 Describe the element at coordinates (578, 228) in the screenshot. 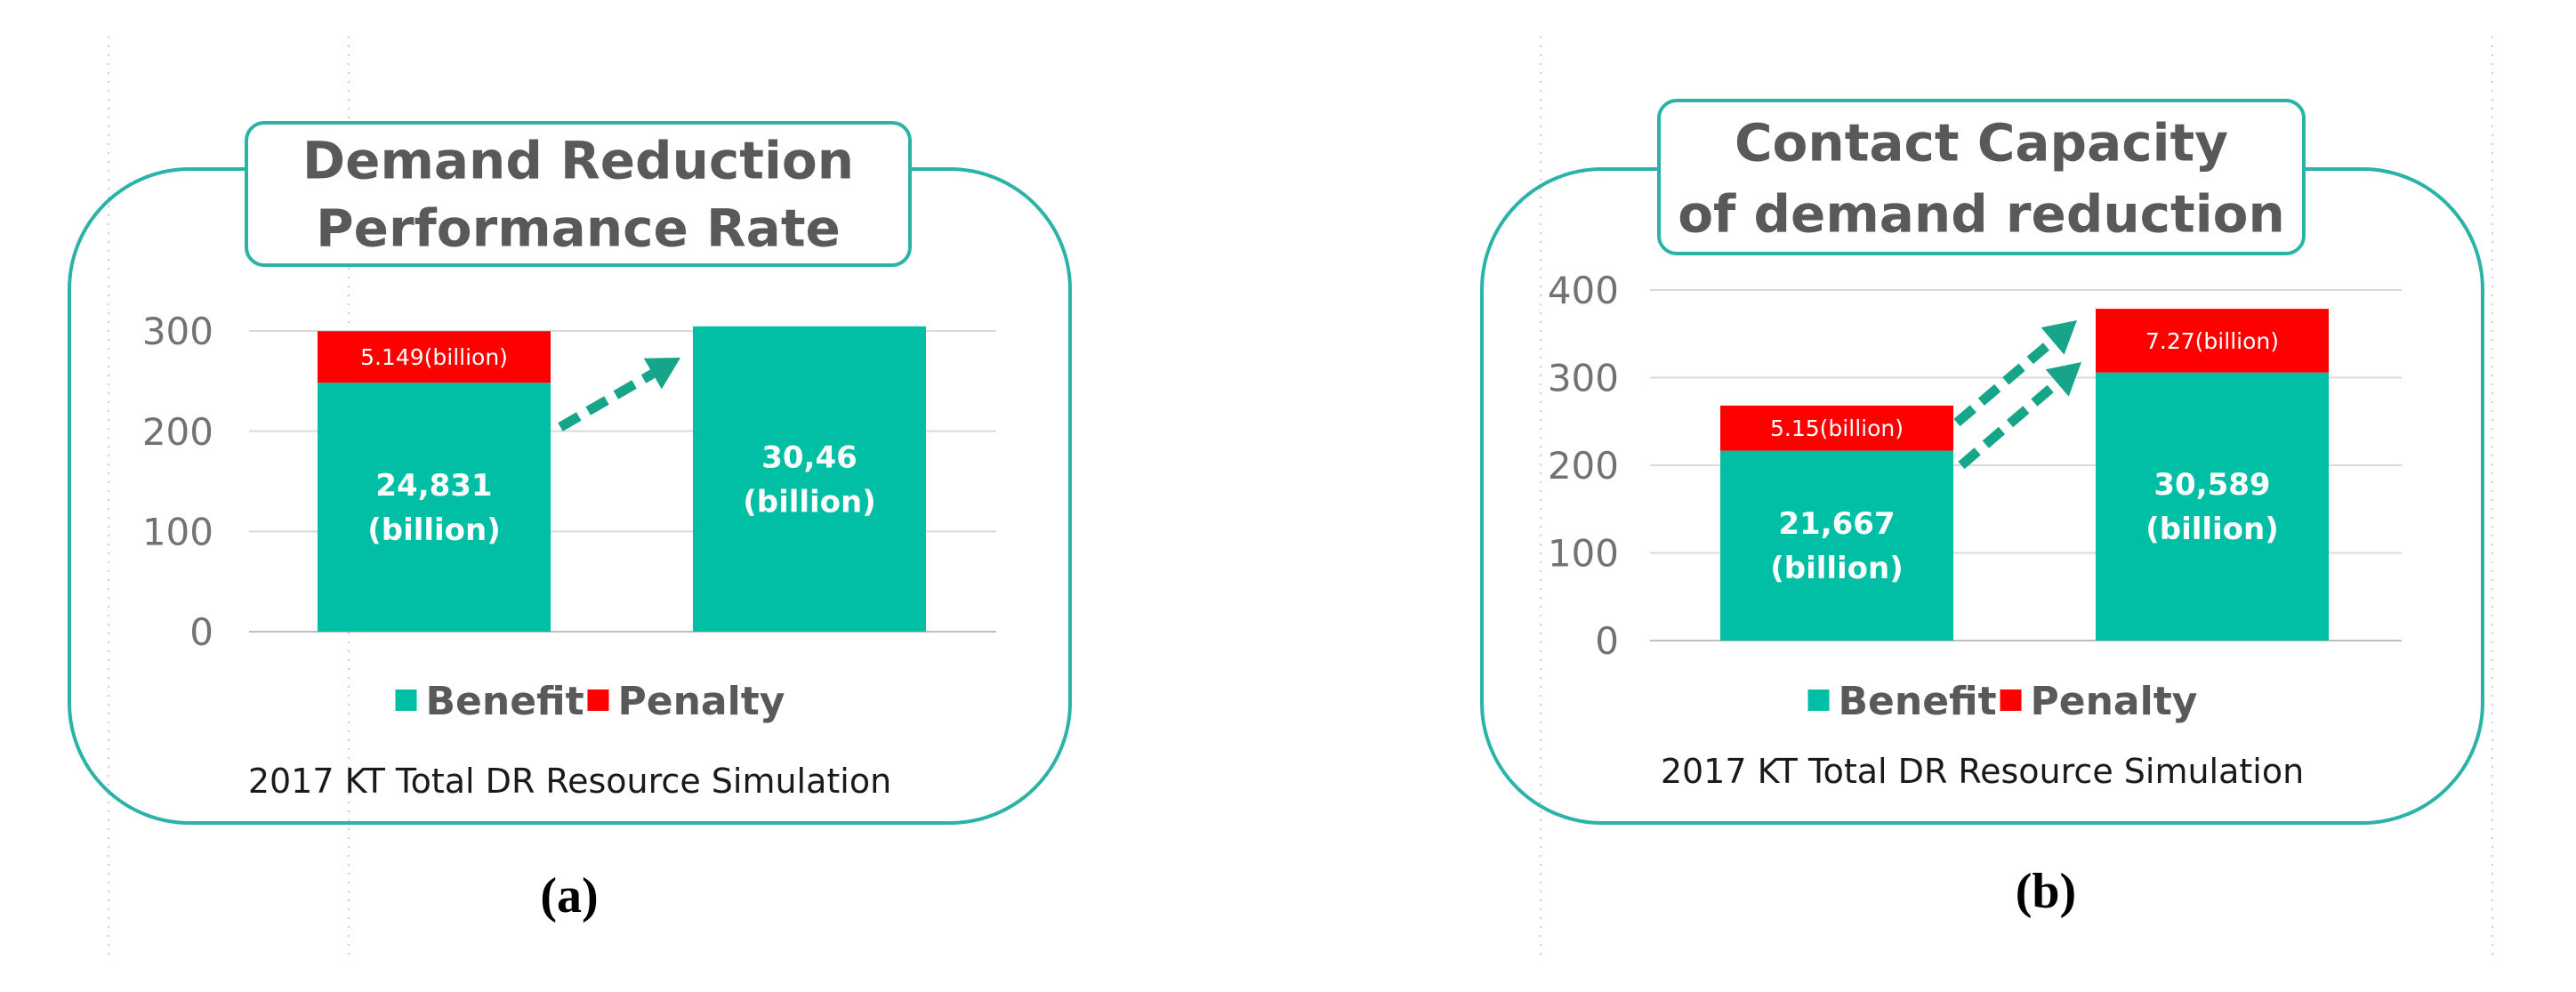

I see `chart-title-line-2: Performance Rate` at that location.